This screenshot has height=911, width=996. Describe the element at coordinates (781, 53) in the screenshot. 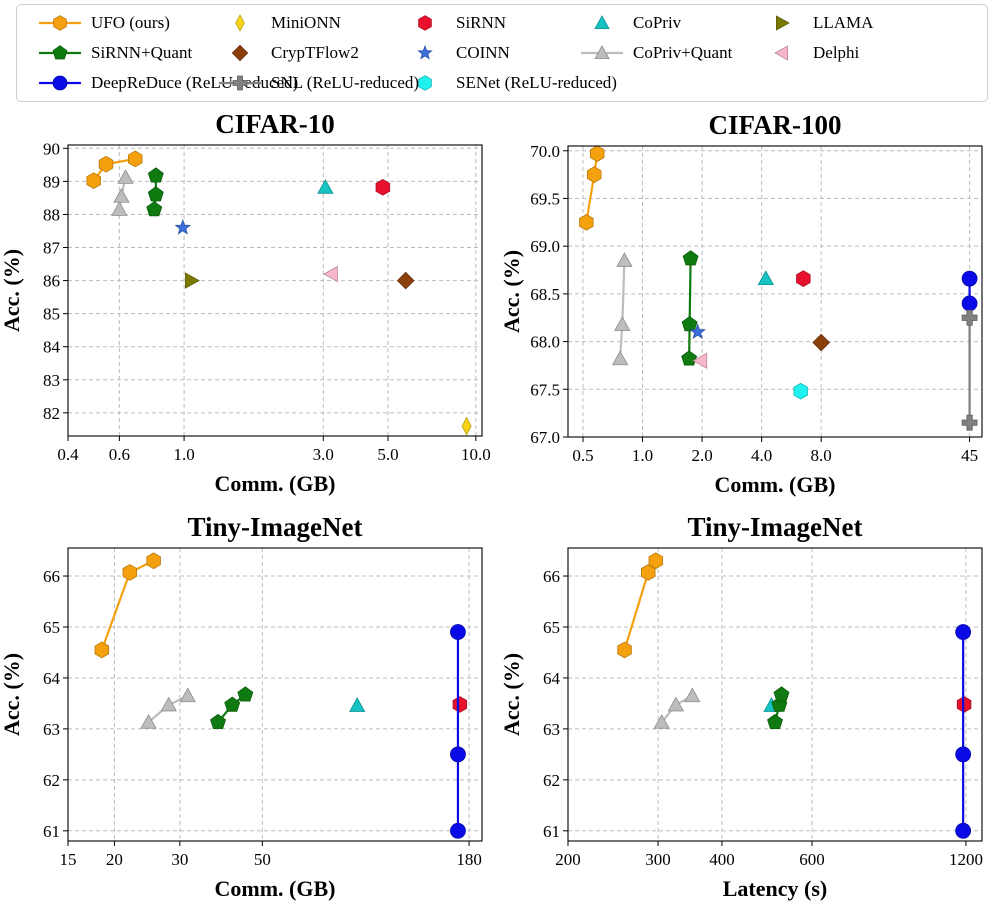

I see `legend-marker-delphi` at that location.